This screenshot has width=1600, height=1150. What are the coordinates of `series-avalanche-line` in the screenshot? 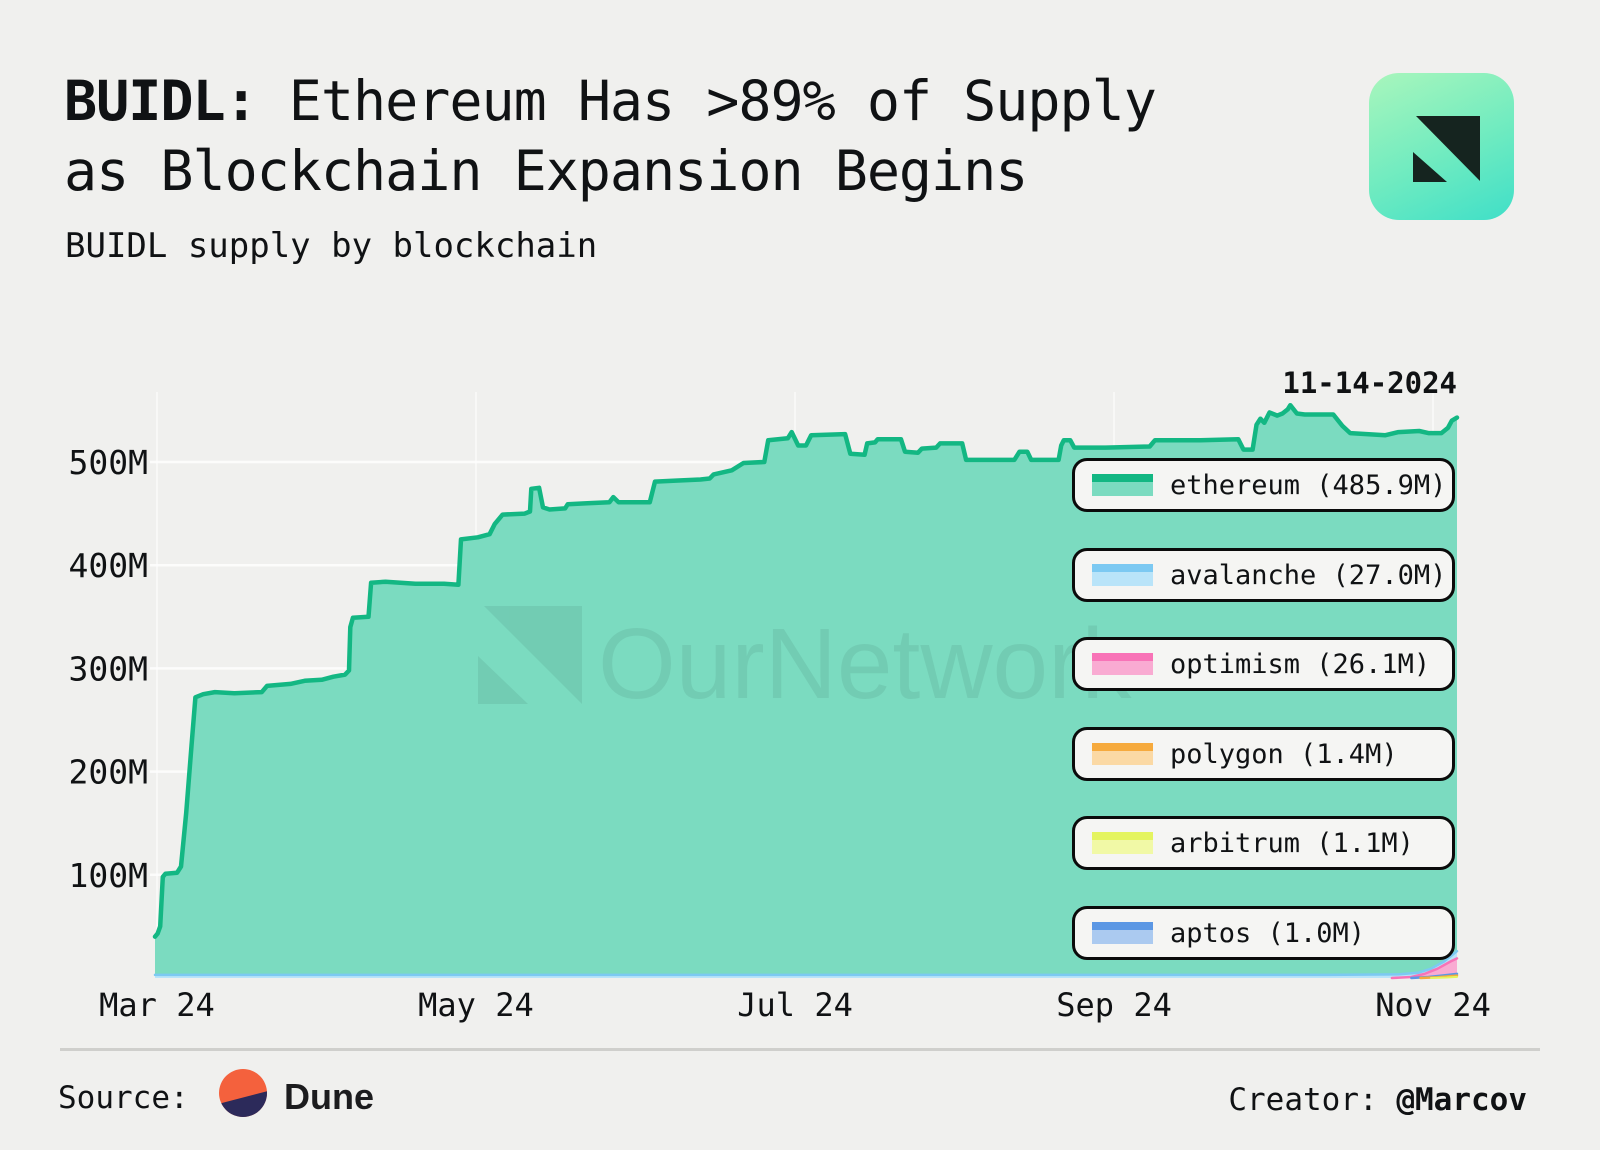 It's located at (806, 963).